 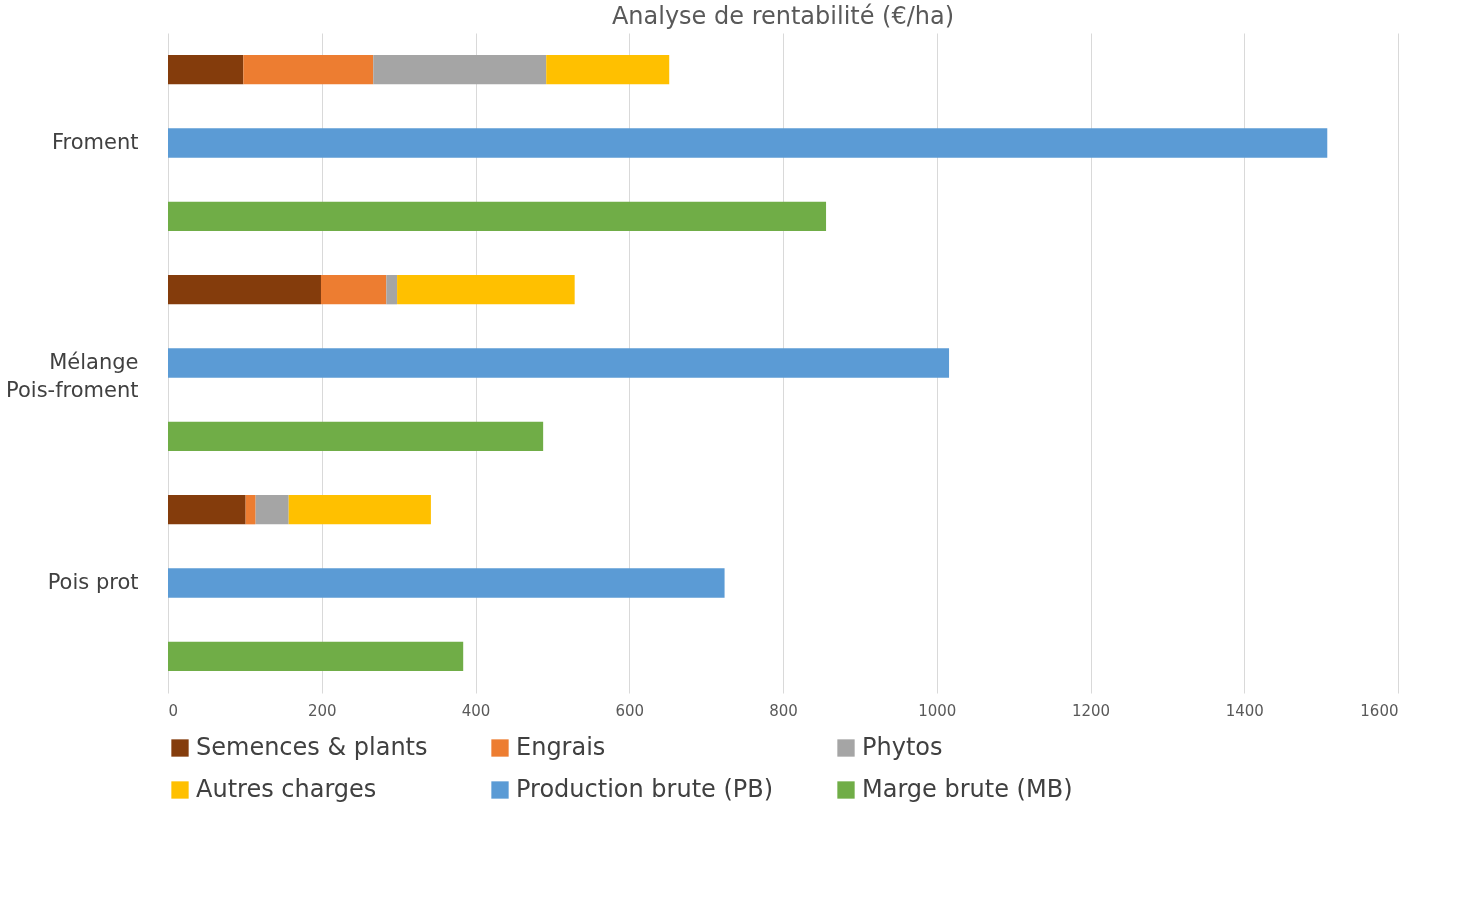 I want to click on y-tick-label: Pois prot, so click(x=93, y=582).